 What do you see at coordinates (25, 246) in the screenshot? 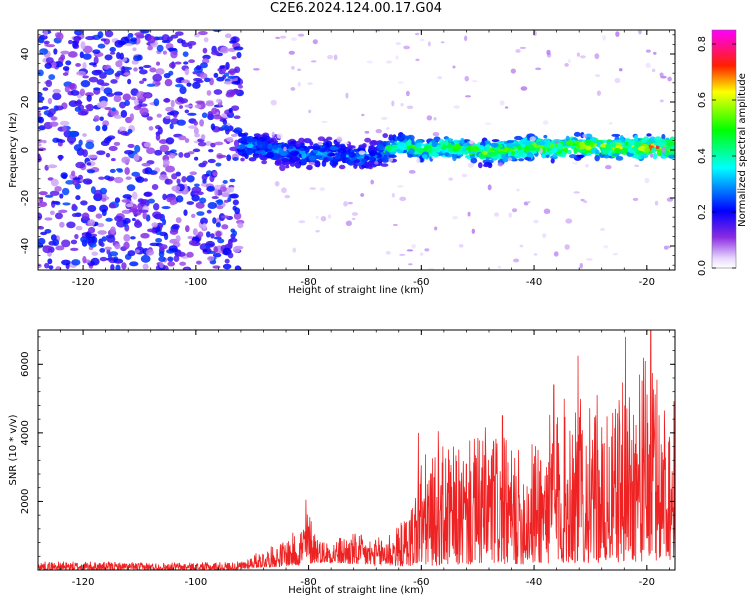
I see `spectrogram-ytick-label: -40` at bounding box center [25, 246].